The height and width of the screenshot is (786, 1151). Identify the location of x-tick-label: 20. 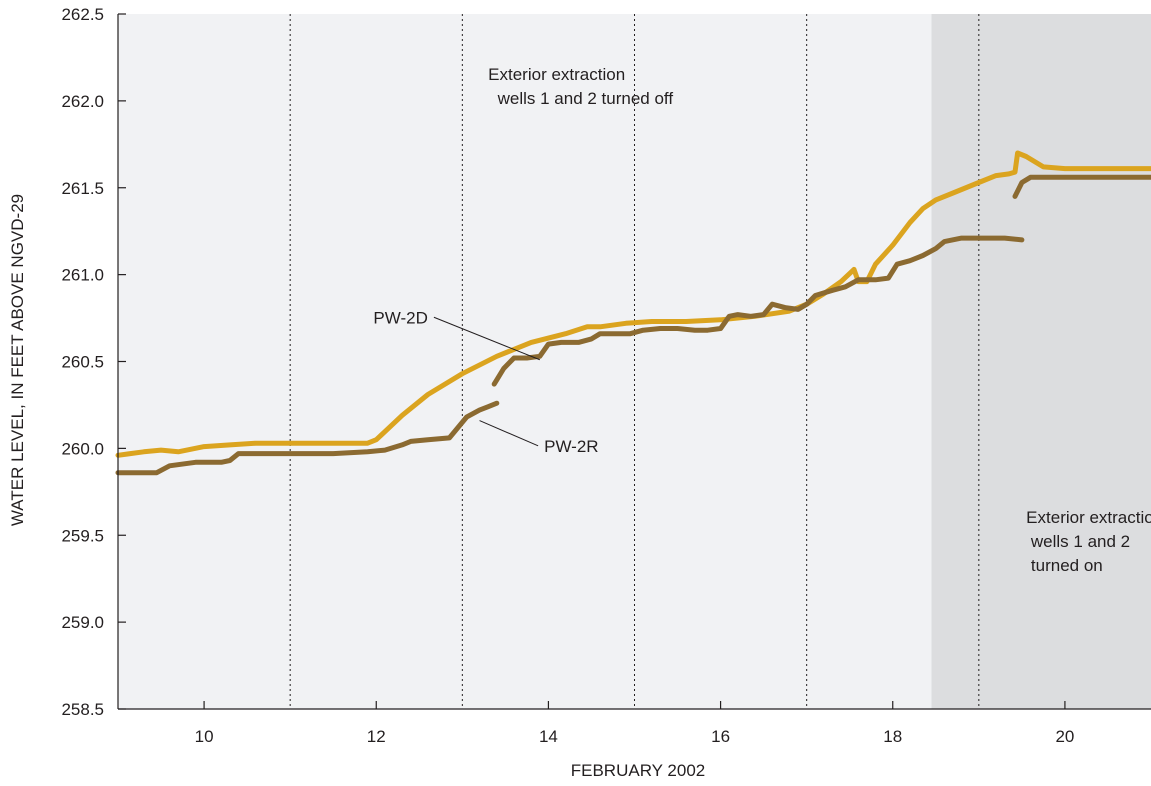
(1064, 736).